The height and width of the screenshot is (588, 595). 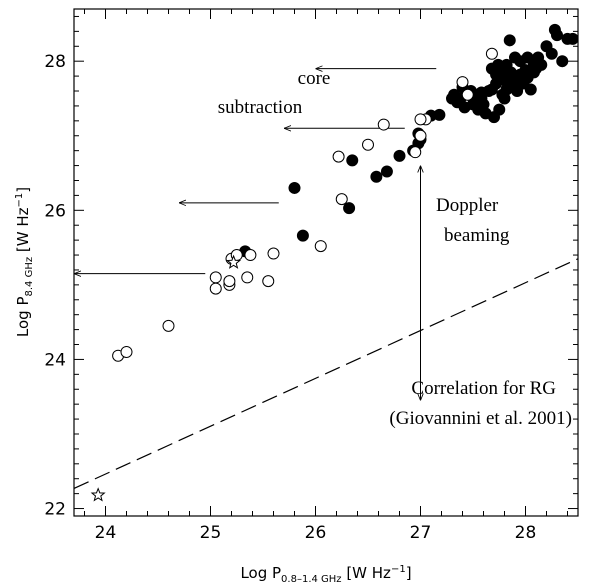 What do you see at coordinates (260, 107) in the screenshot?
I see `annotation-subtraction: subtraction` at bounding box center [260, 107].